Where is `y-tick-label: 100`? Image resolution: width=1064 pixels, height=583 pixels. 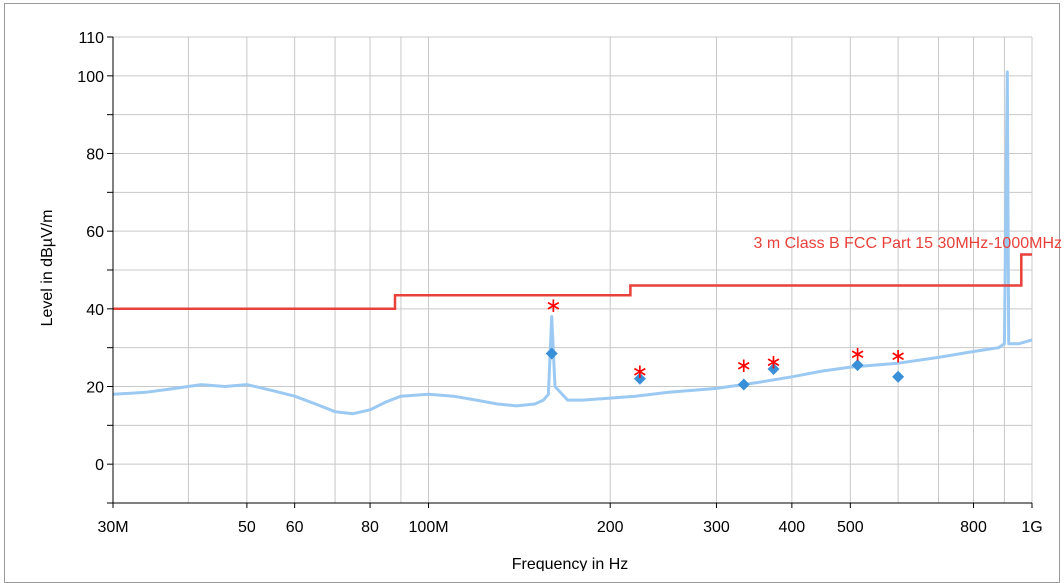 y-tick-label: 100 is located at coordinates (90, 77).